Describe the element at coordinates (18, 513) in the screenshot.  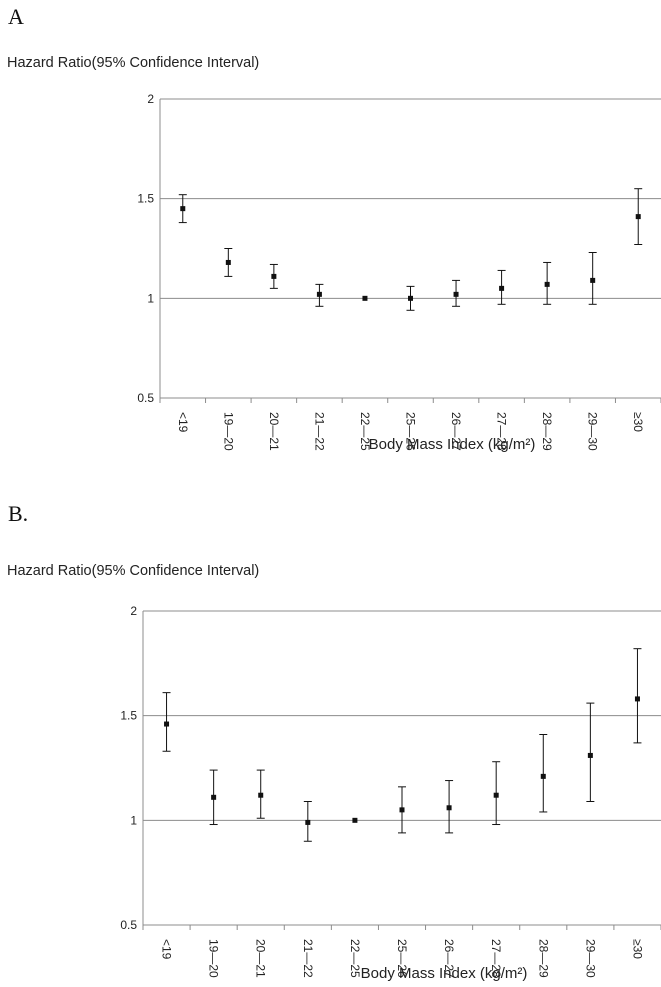
I see `panel-letter-b: B.` at that location.